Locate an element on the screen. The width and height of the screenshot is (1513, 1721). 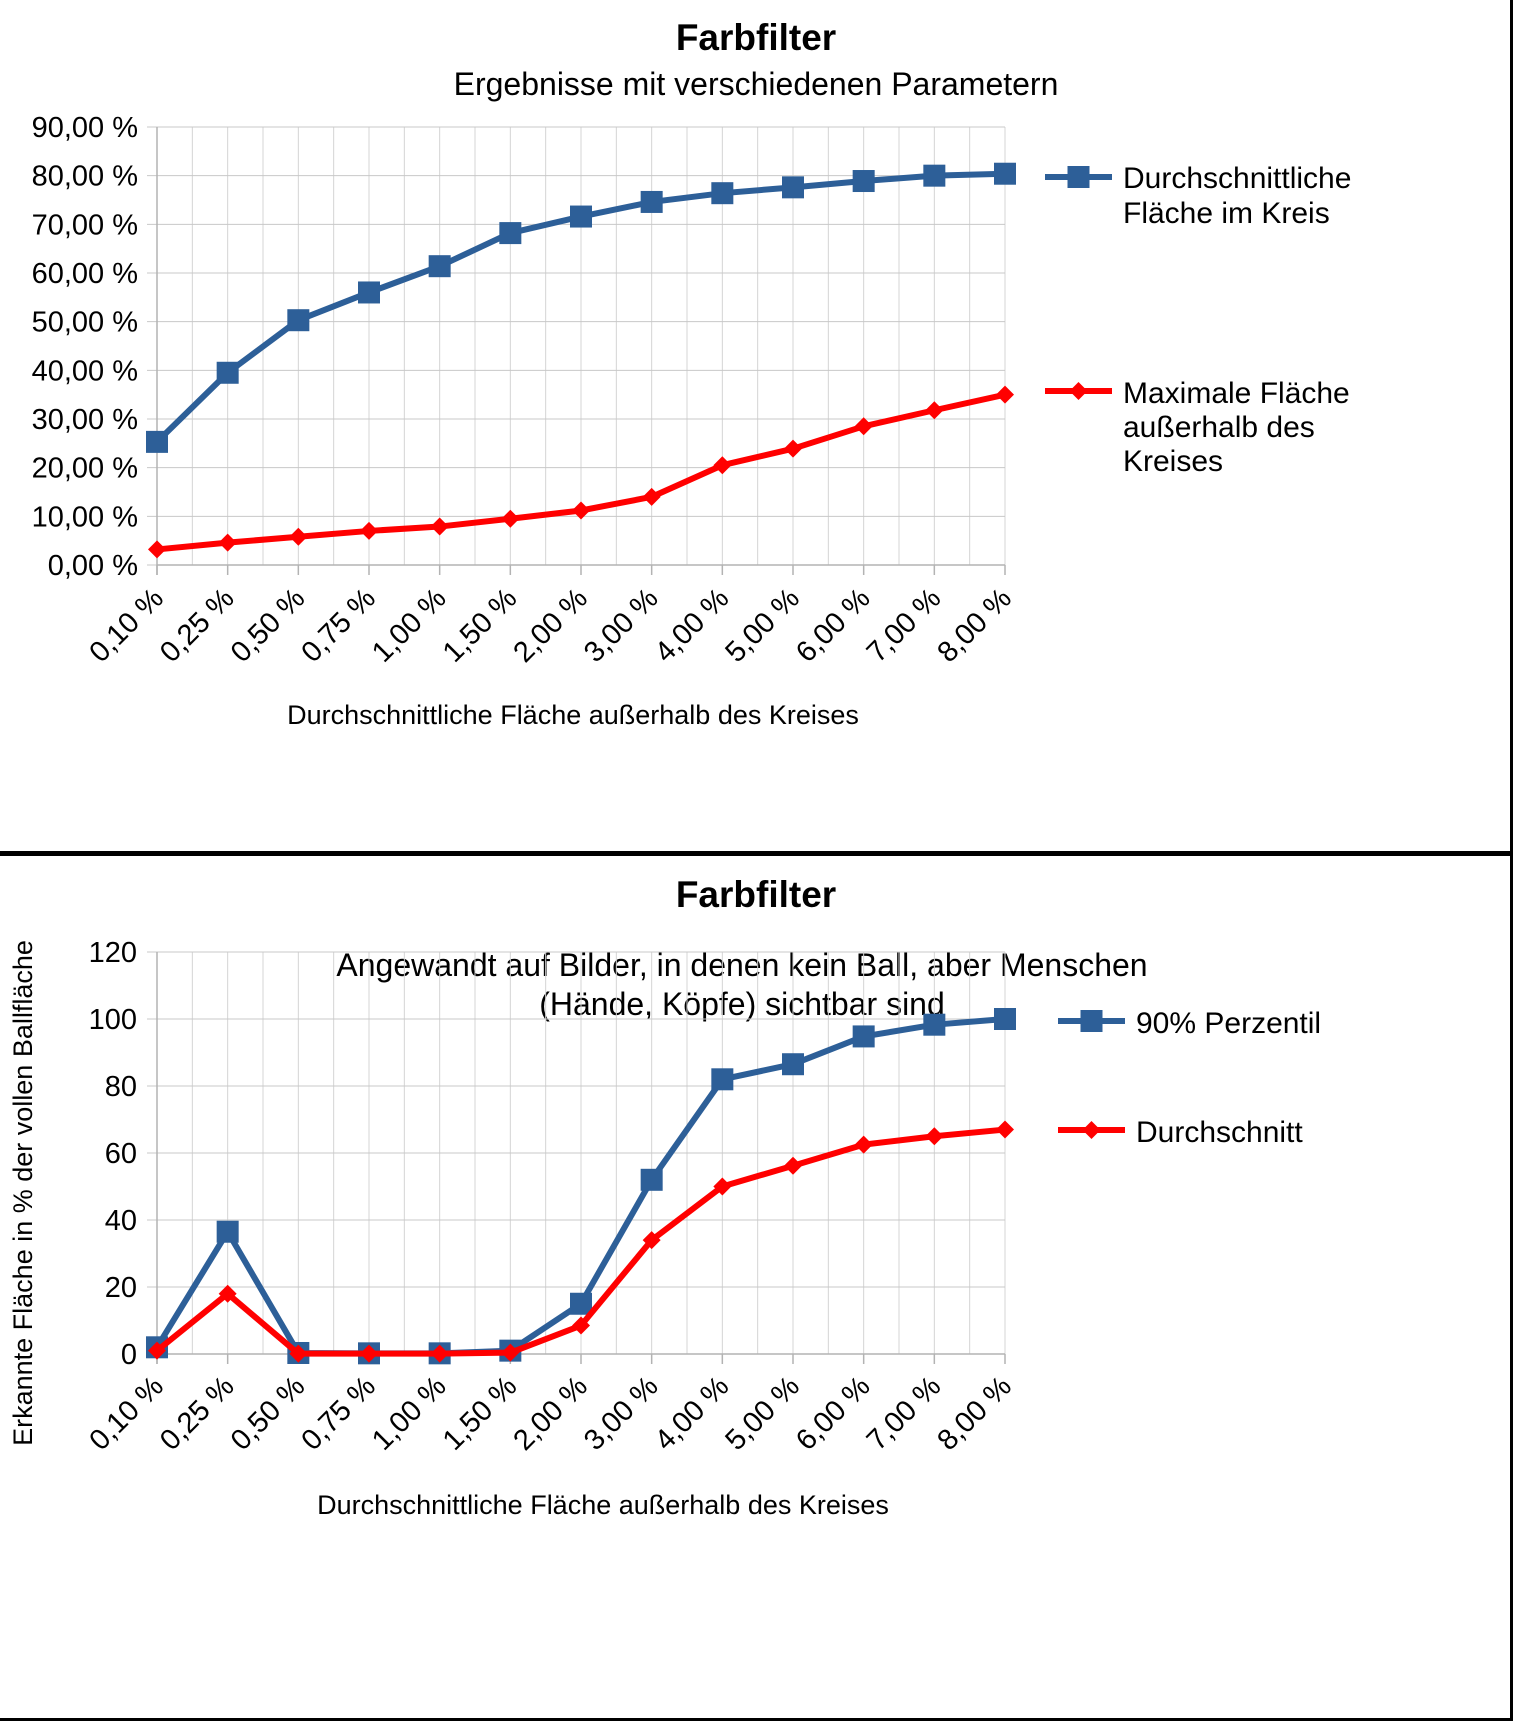
y-tick-label: 30,00 % is located at coordinates (85, 420).